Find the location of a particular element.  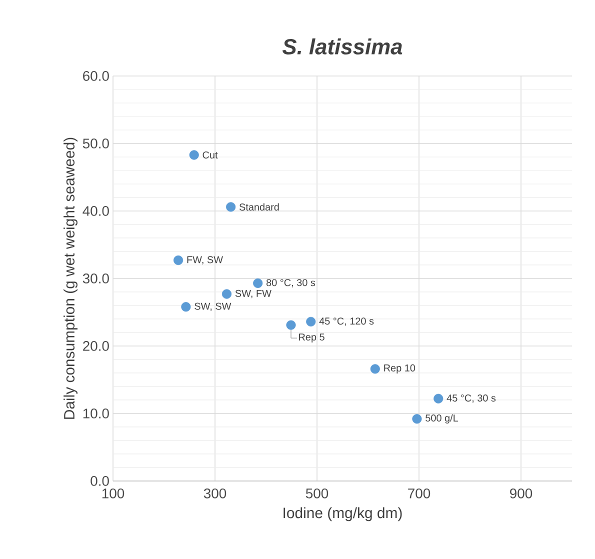

x-tick-label: 900 is located at coordinates (521, 493).